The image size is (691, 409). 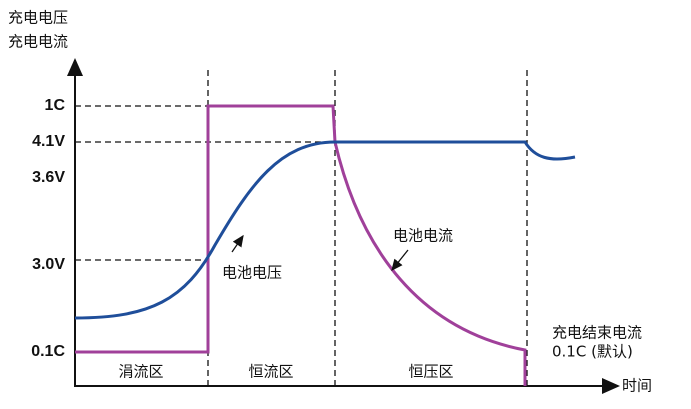 I want to click on level-label: 4.1V, so click(x=48, y=141).